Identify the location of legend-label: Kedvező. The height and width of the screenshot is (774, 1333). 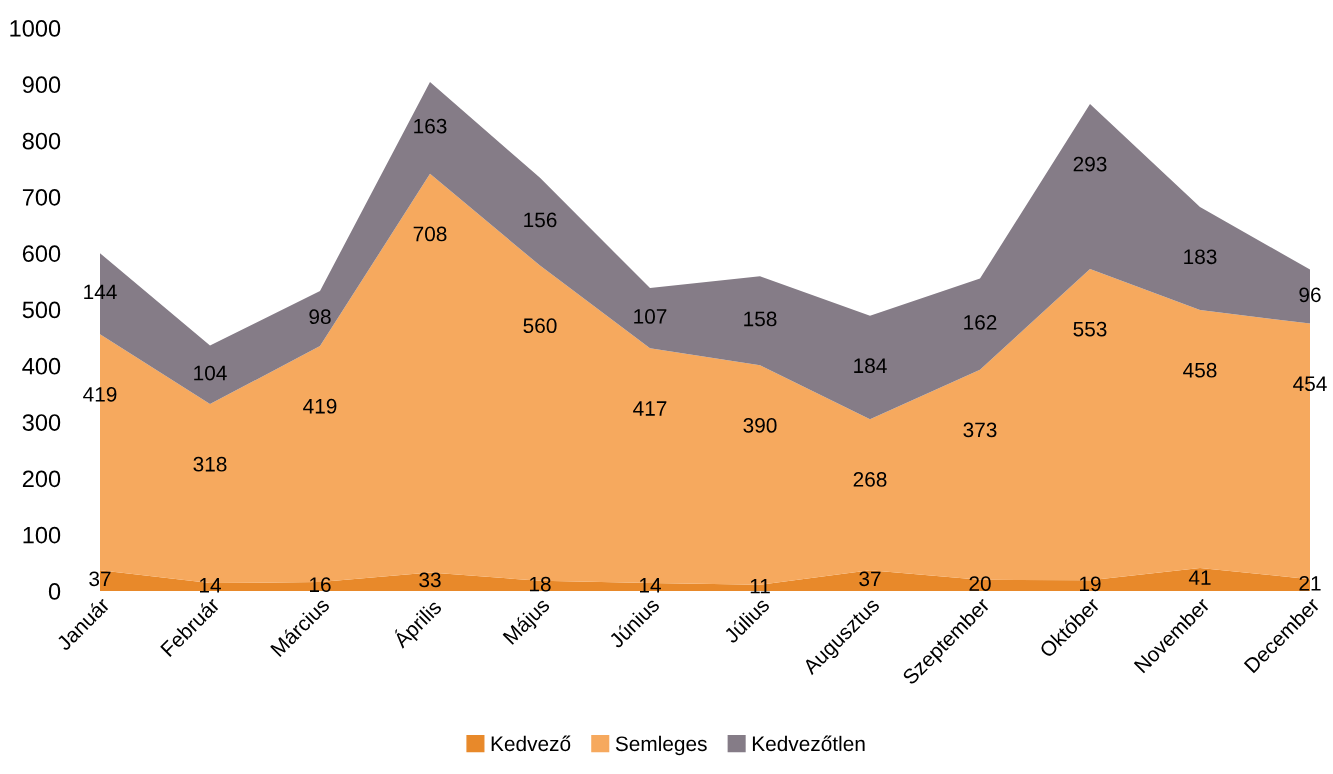
(531, 743).